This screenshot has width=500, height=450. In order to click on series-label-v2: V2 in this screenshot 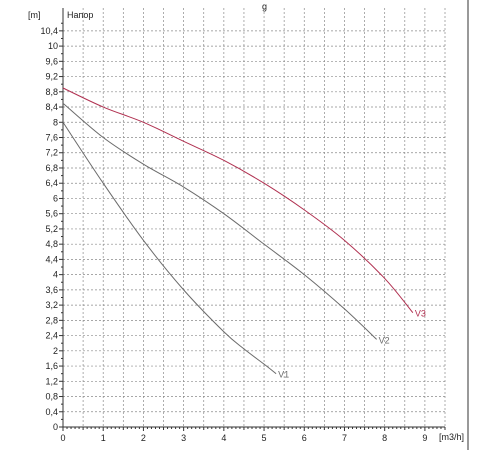, I will do `click(384, 340)`.